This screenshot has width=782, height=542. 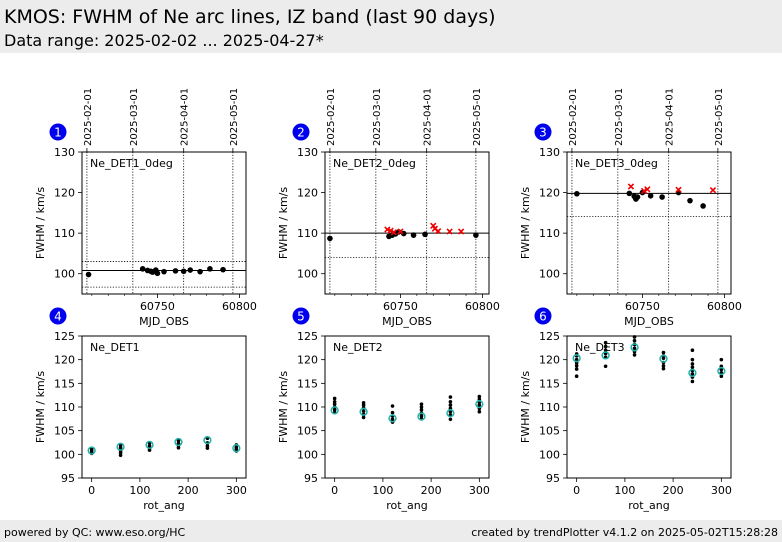 What do you see at coordinates (301, 317) in the screenshot?
I see `panel-number-label: 5` at bounding box center [301, 317].